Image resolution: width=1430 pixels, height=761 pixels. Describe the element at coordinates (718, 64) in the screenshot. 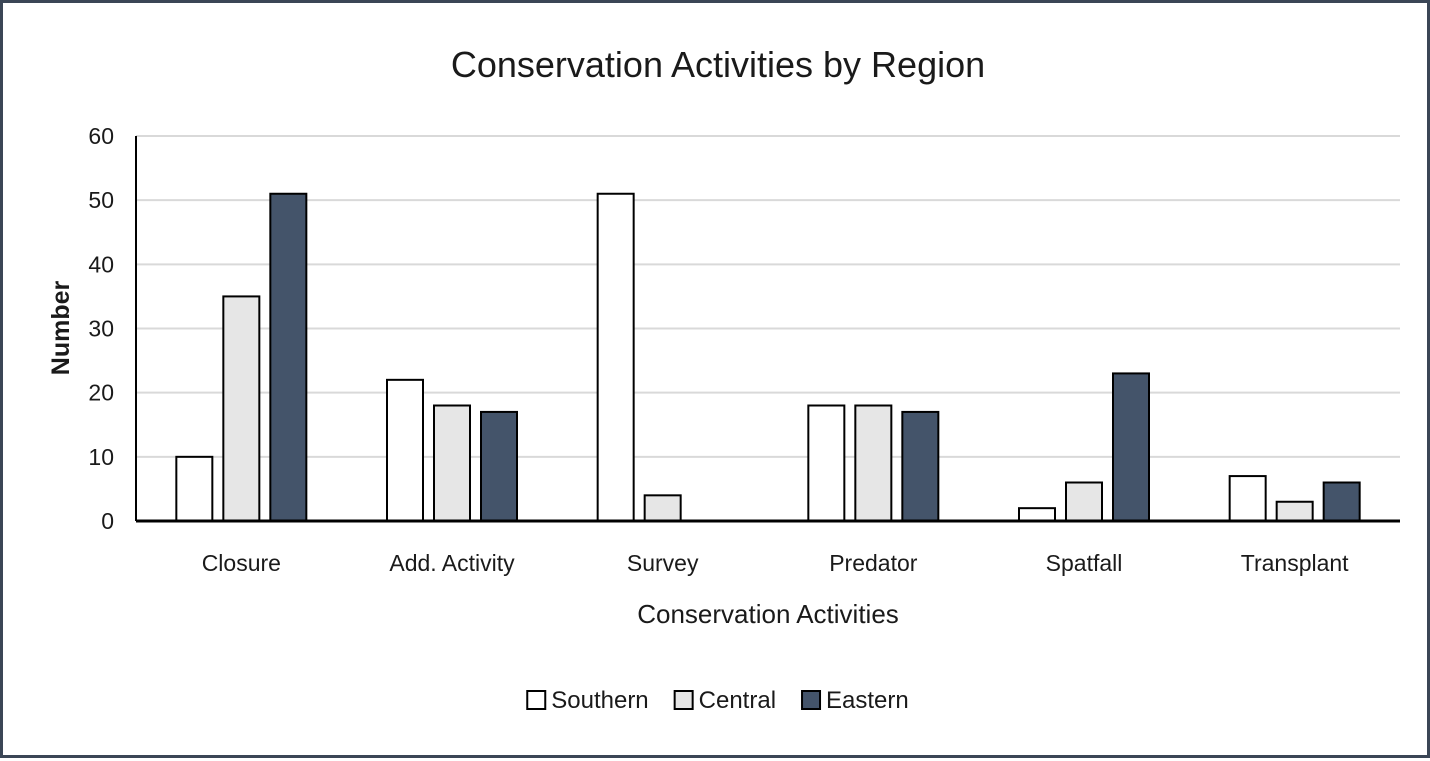

I see `chart-title: Conservation Activities by Region` at that location.